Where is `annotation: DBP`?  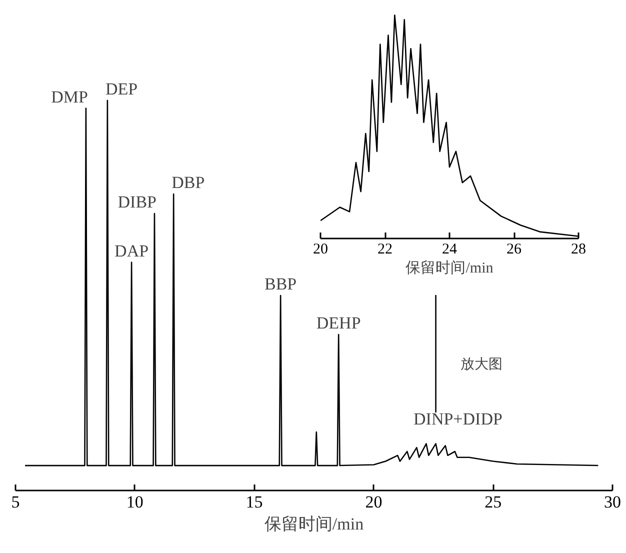
annotation: DBP is located at coordinates (188, 182).